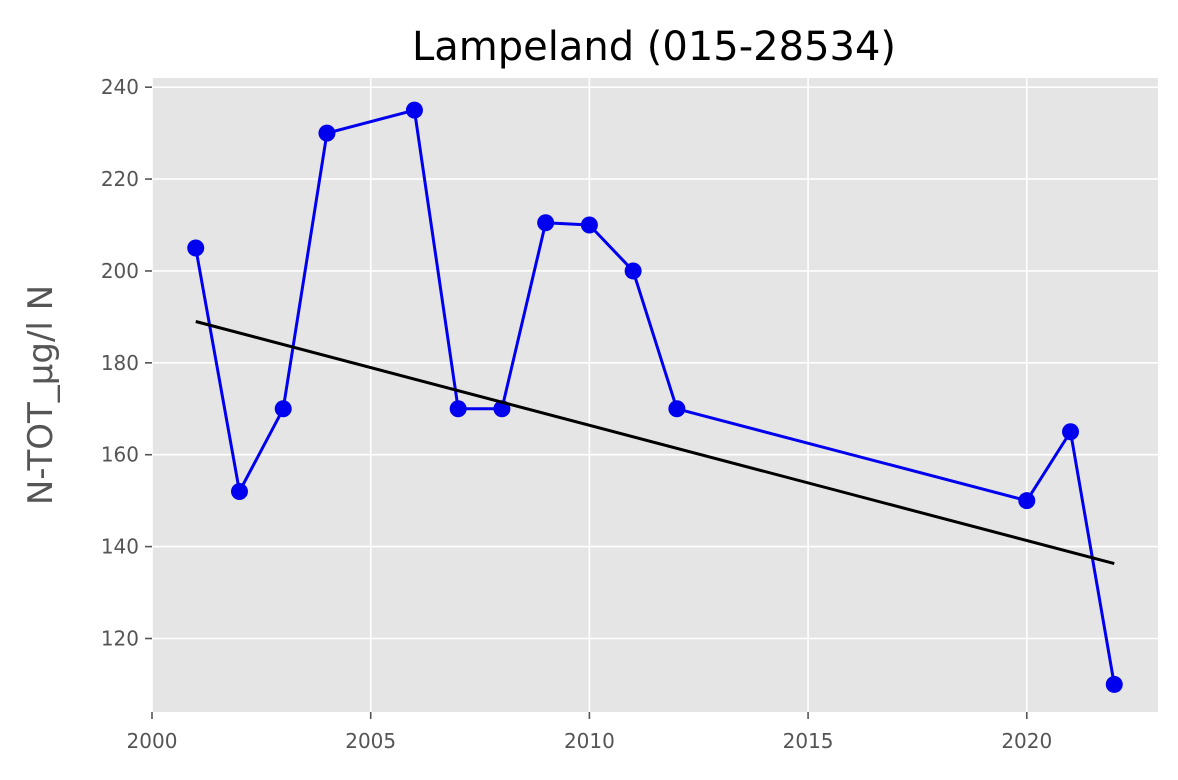 The width and height of the screenshot is (1178, 780). What do you see at coordinates (120, 455) in the screenshot?
I see `y-tick-label: 160` at bounding box center [120, 455].